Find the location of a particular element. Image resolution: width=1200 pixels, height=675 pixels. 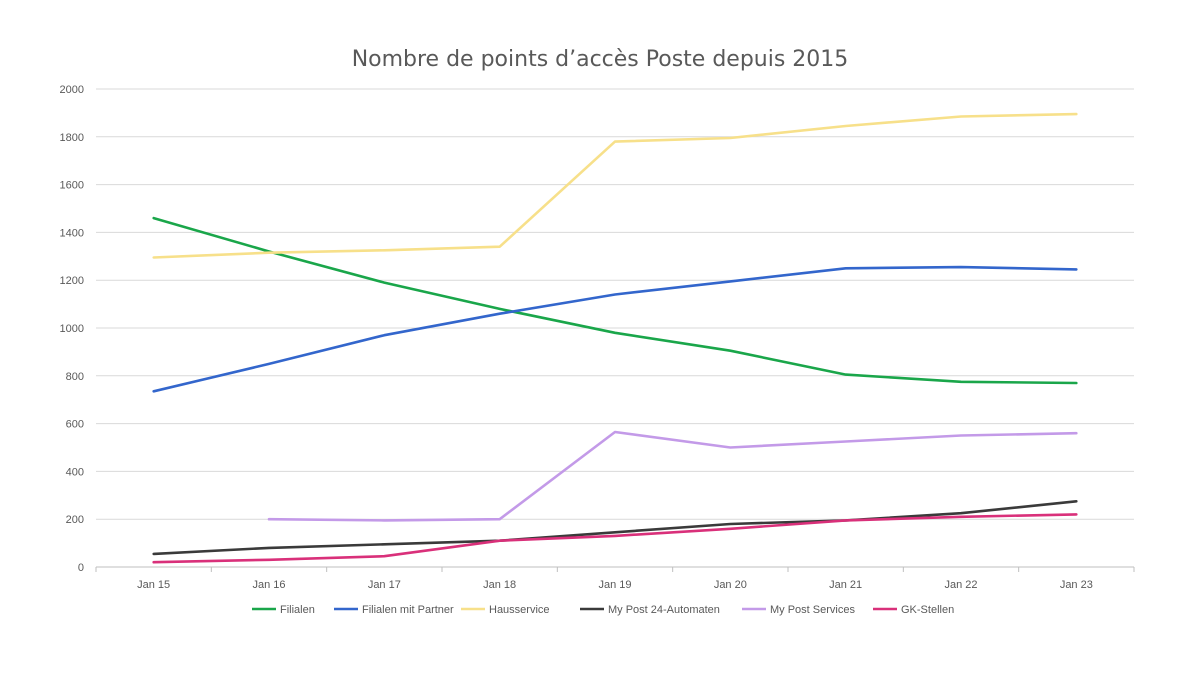

x-tick-label: Jan 19 is located at coordinates (614, 585).